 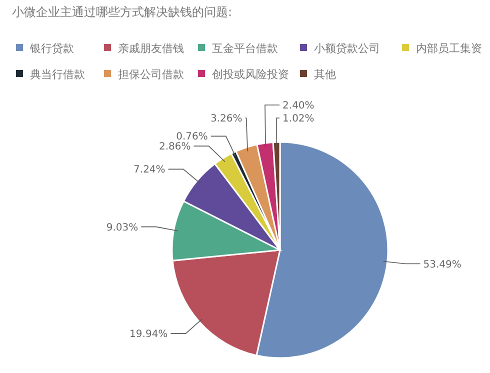 I want to click on legend-label: 亲戚朋友借钱, so click(x=151, y=48).